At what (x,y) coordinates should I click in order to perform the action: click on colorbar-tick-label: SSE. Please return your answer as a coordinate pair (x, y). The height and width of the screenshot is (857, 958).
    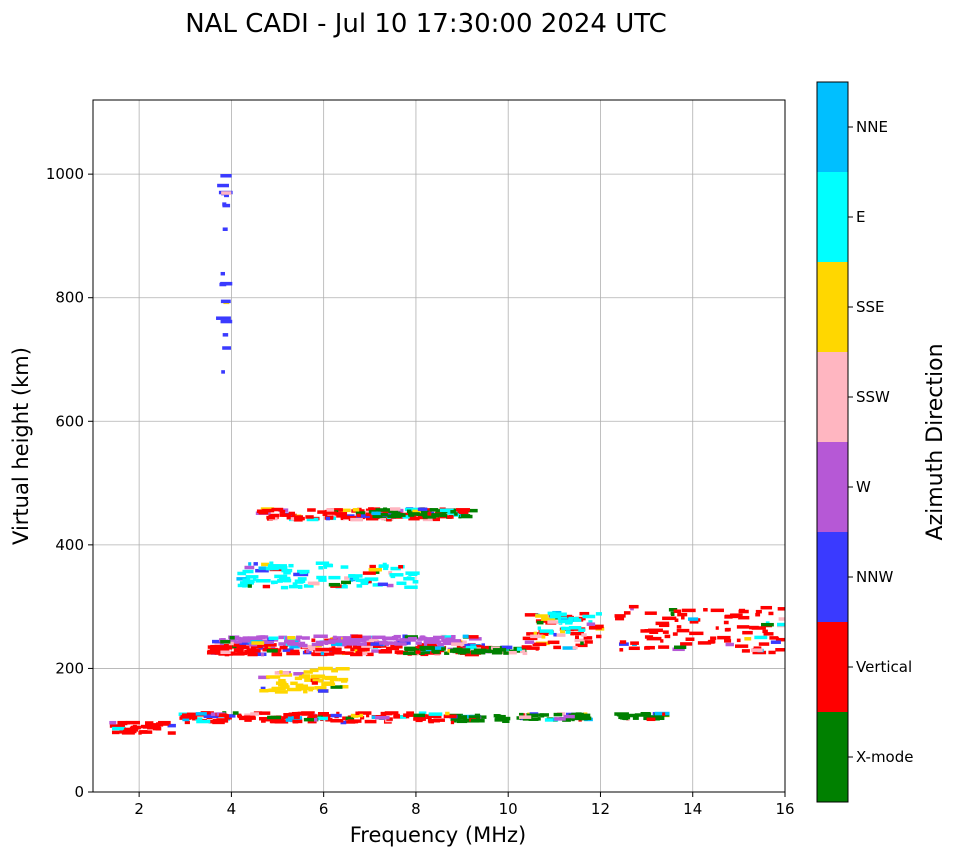
    Looking at the image, I should click on (870, 307).